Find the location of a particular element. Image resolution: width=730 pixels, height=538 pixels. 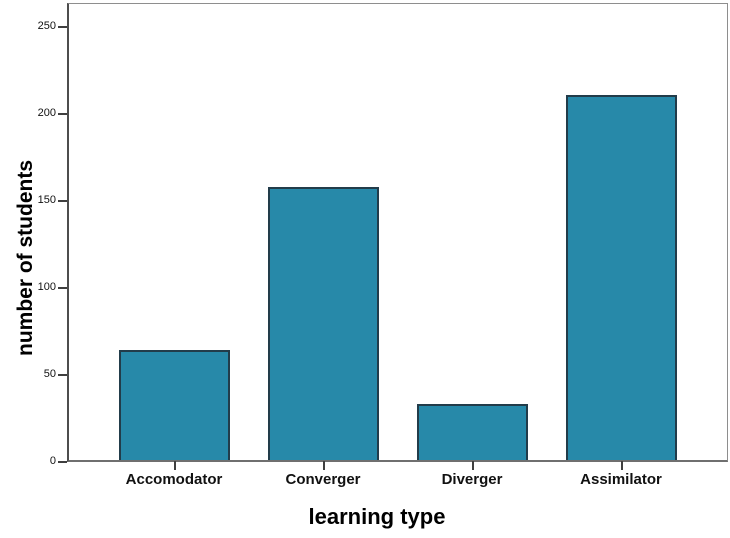

x-axis-labels: Accomodator Converger Diverger Assimilator is located at coordinates (397, 479).